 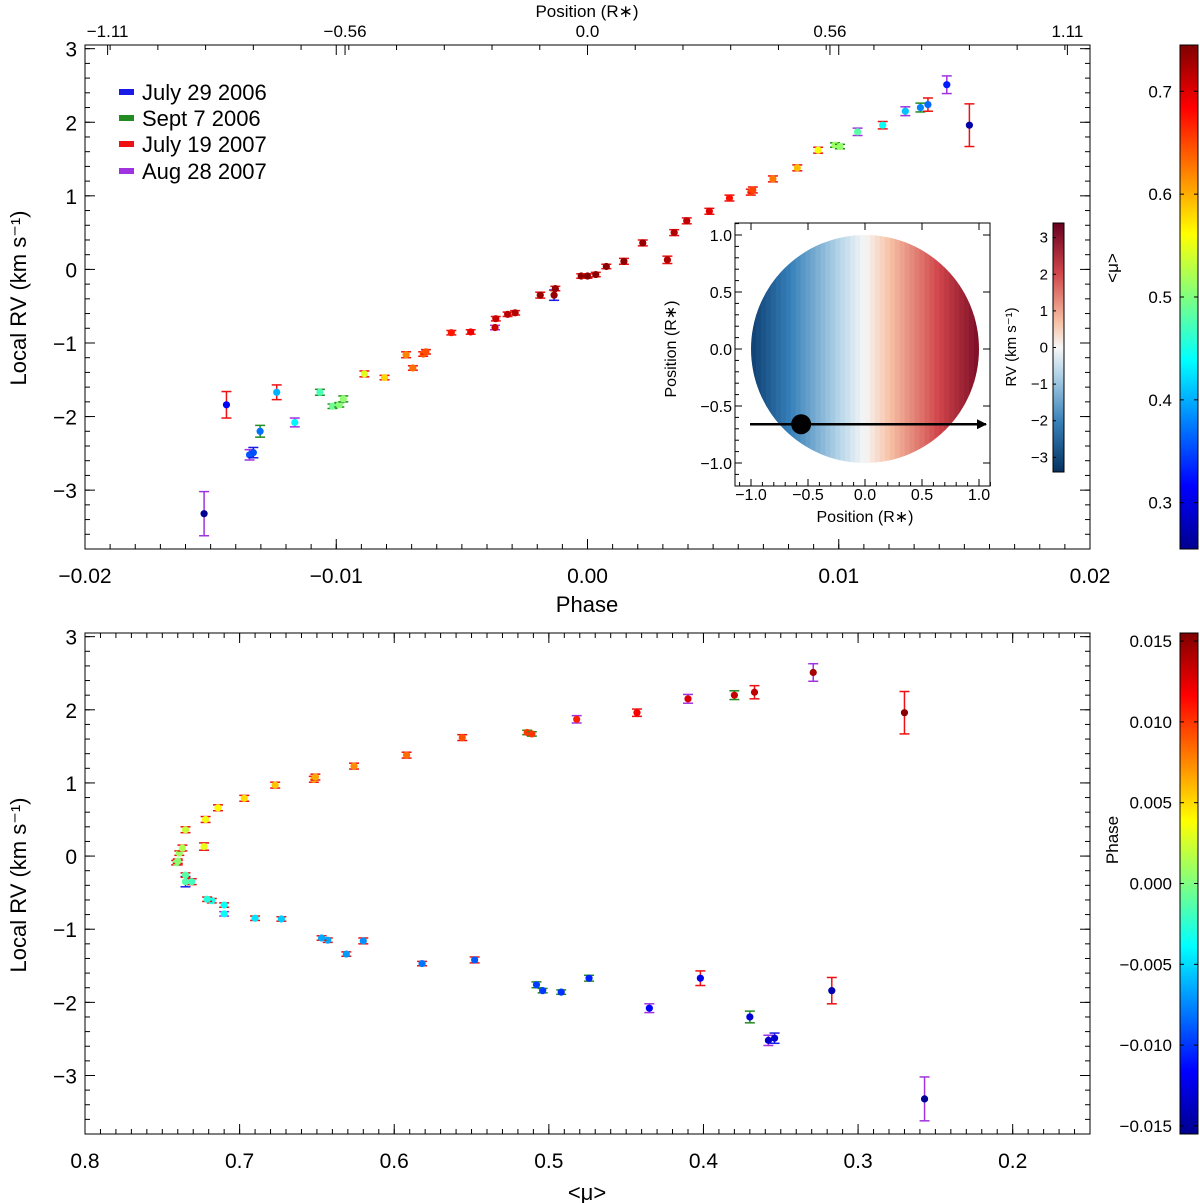 What do you see at coordinates (1012, 1161) in the screenshot?
I see `x-tick-label: 0.2` at bounding box center [1012, 1161].